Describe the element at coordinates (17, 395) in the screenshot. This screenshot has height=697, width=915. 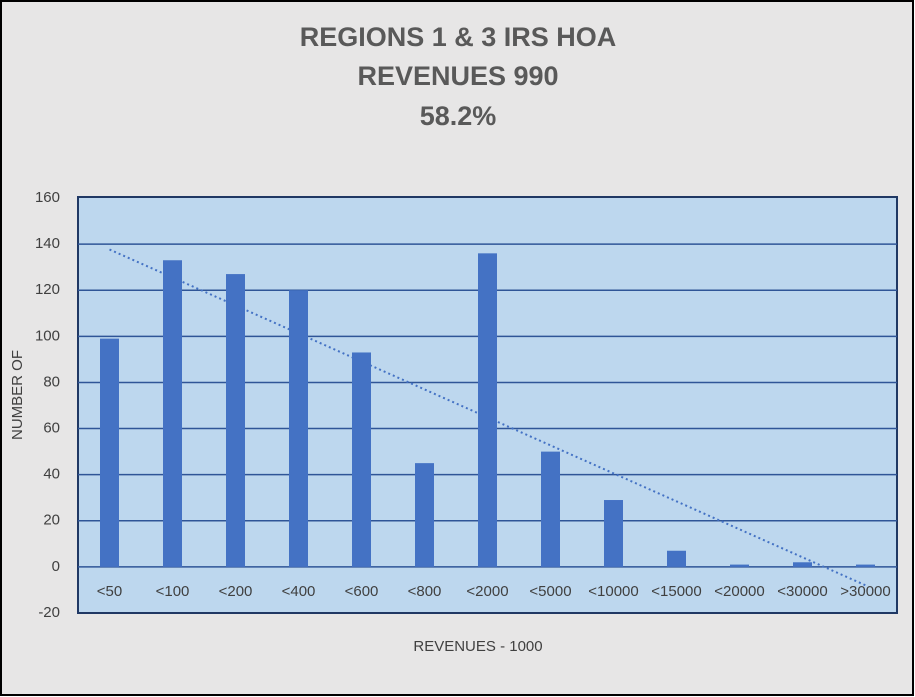
I see `y-axis-title: NUMBER OF` at that location.